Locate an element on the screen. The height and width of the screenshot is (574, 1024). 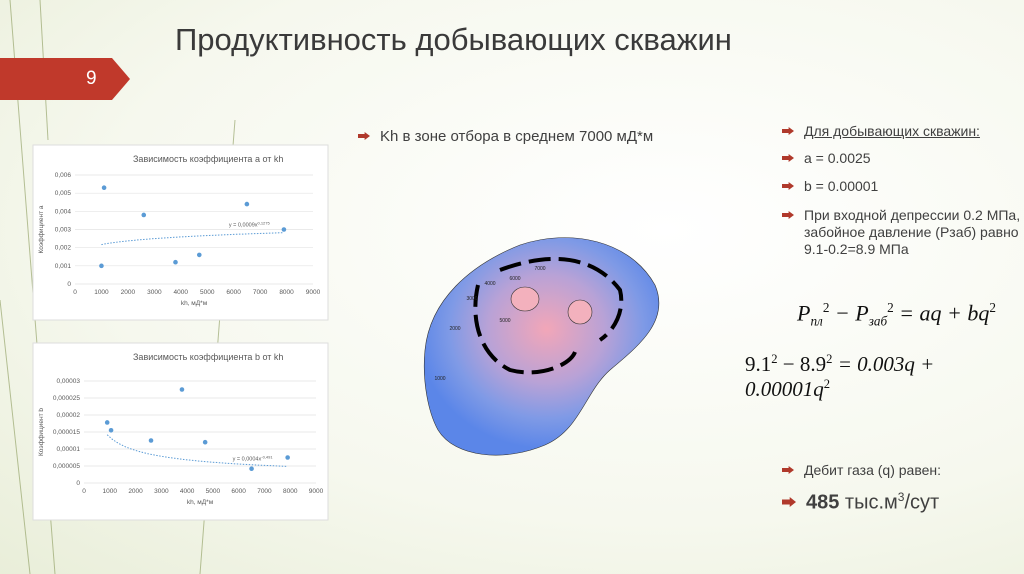
contour-label: 2000 is located at coordinates (454, 329).